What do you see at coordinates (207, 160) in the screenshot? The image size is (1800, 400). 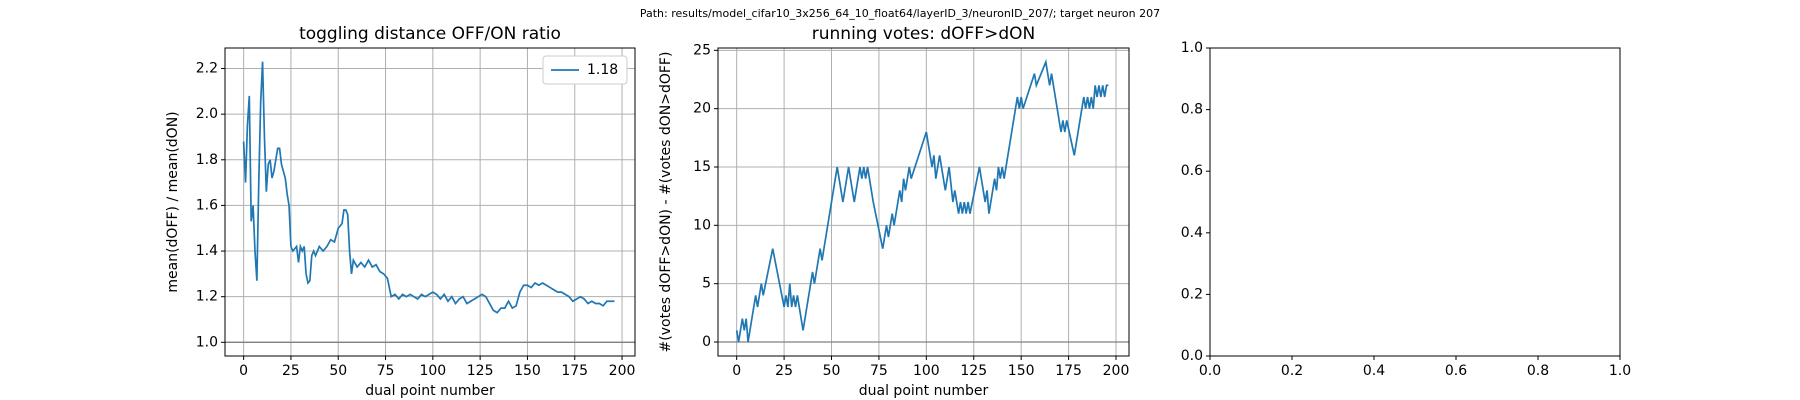 I see `y-tick-label: 1.8` at bounding box center [207, 160].